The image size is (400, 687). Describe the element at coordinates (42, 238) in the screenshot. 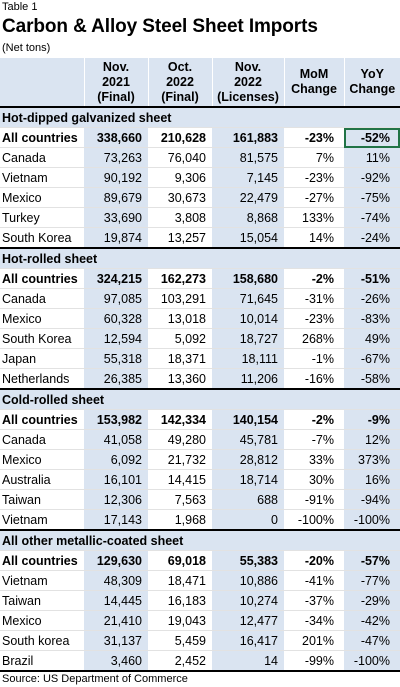

I see `country-cell: South Korea` at that location.